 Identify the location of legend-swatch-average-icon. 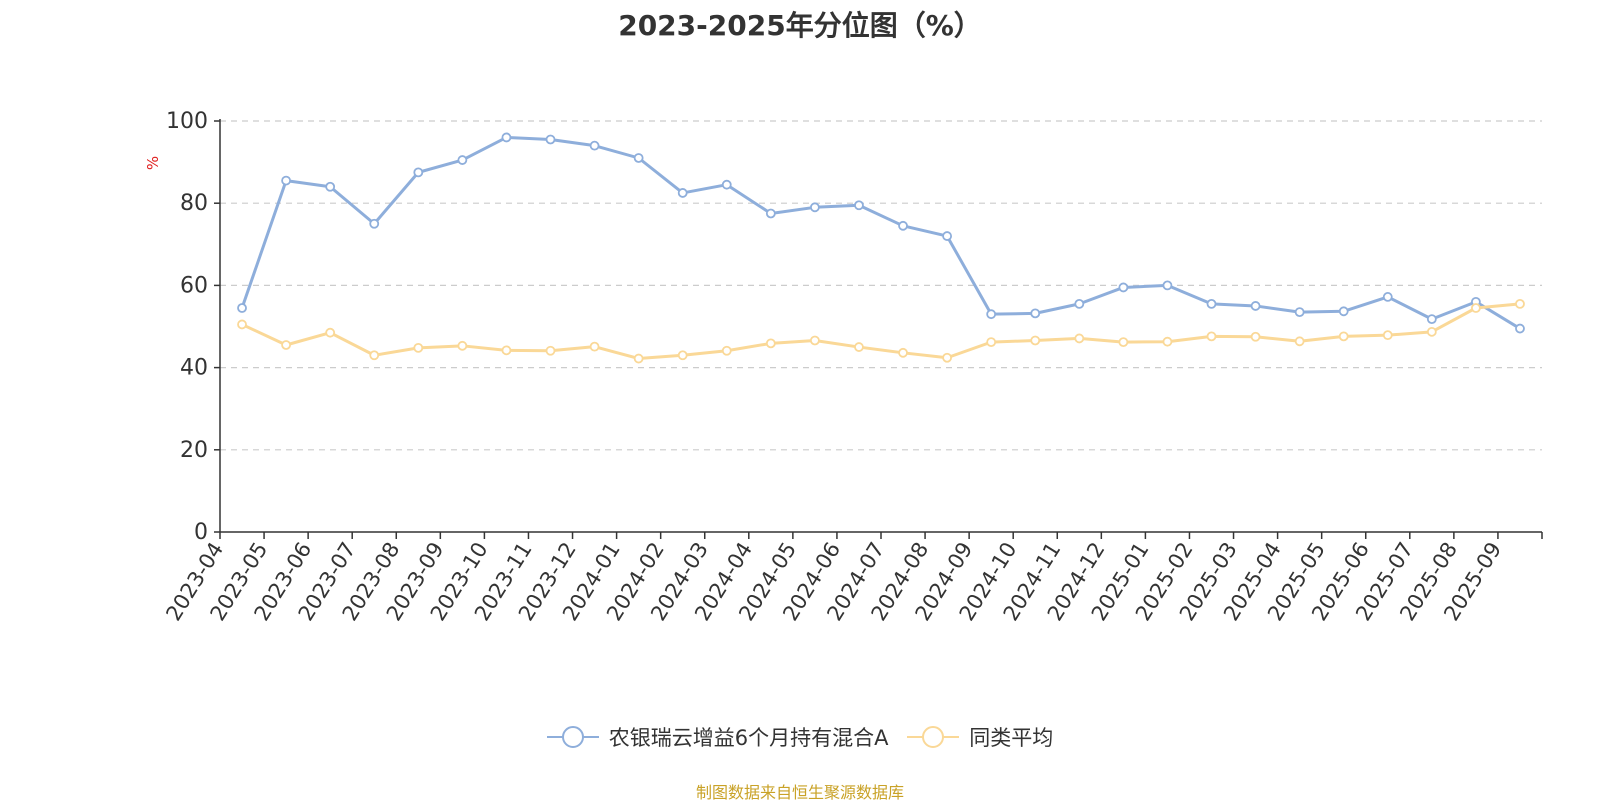
(933, 737).